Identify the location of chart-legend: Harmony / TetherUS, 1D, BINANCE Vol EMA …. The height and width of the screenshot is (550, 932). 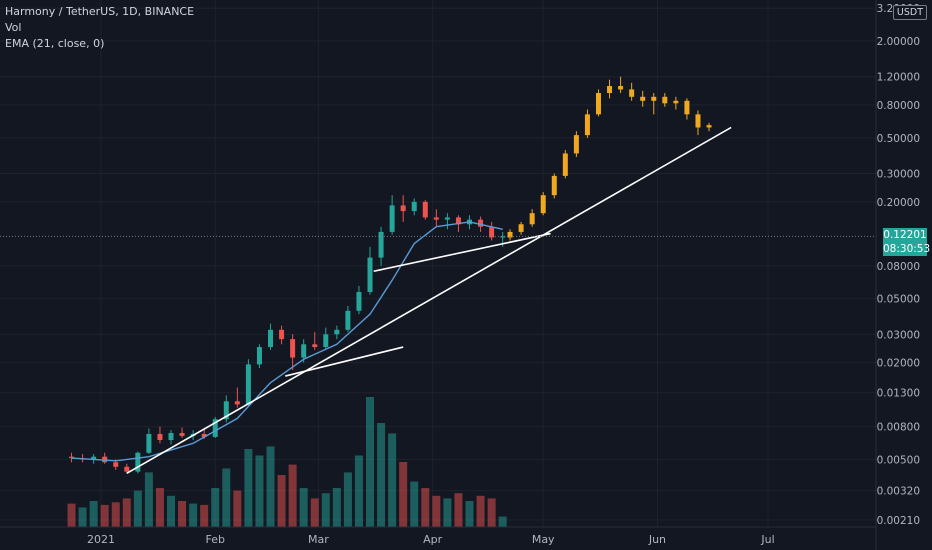
(99, 28).